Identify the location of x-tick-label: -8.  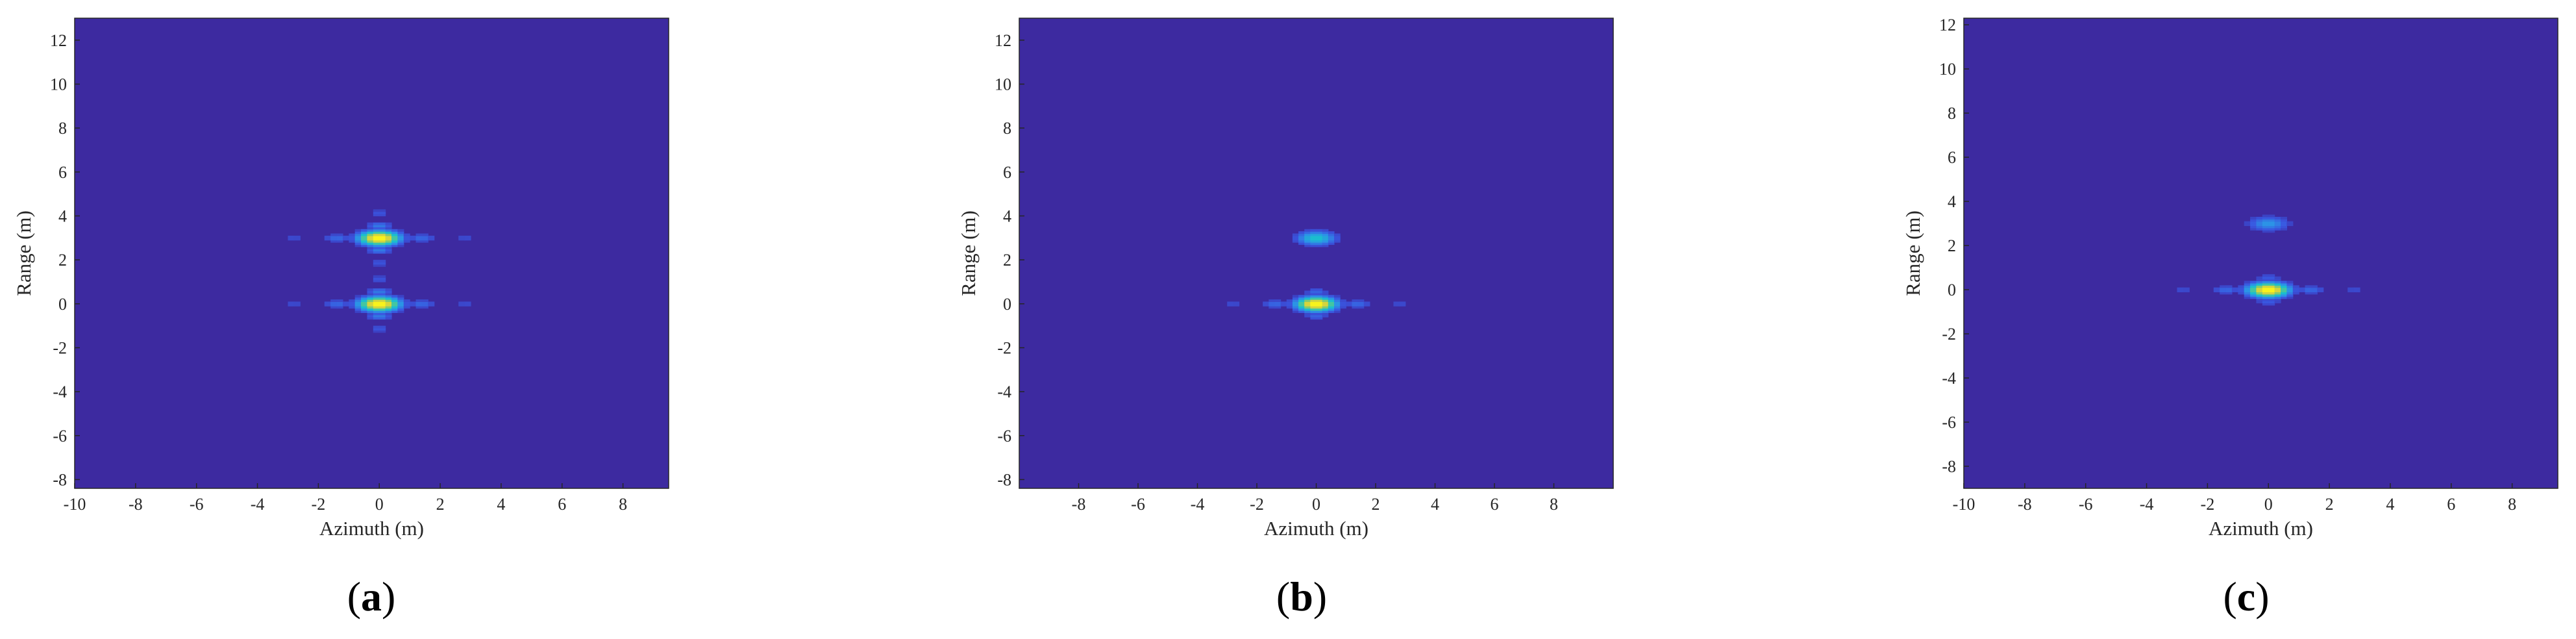
(2025, 504).